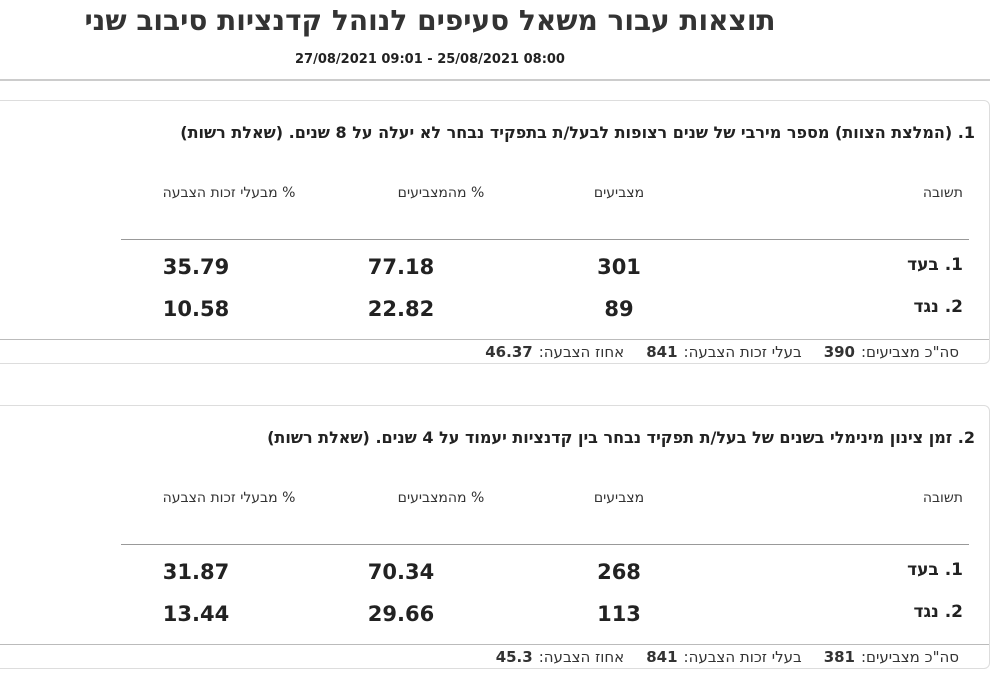  Describe the element at coordinates (401, 572) in the screenshot. I see `result-value: 70.34` at that location.